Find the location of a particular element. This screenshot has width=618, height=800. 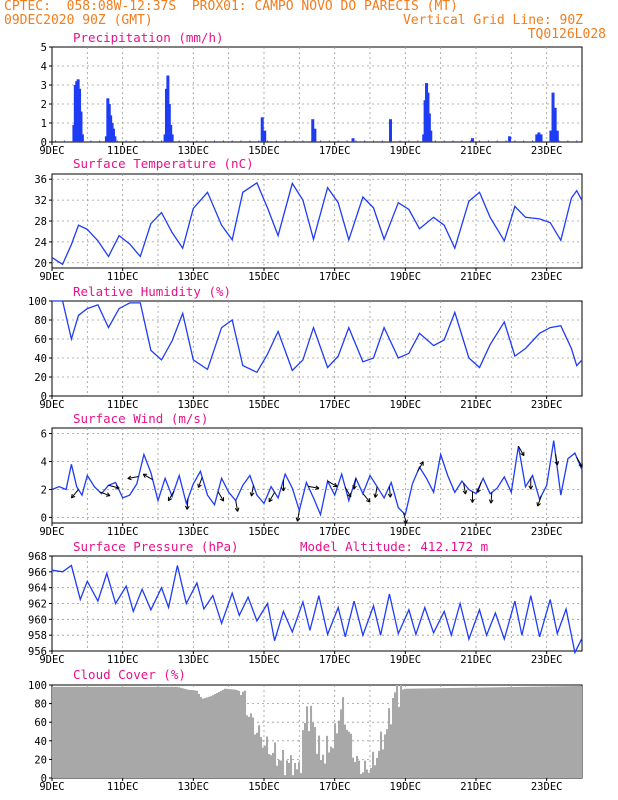

y-tick-label: 60 is located at coordinates (40, 340).